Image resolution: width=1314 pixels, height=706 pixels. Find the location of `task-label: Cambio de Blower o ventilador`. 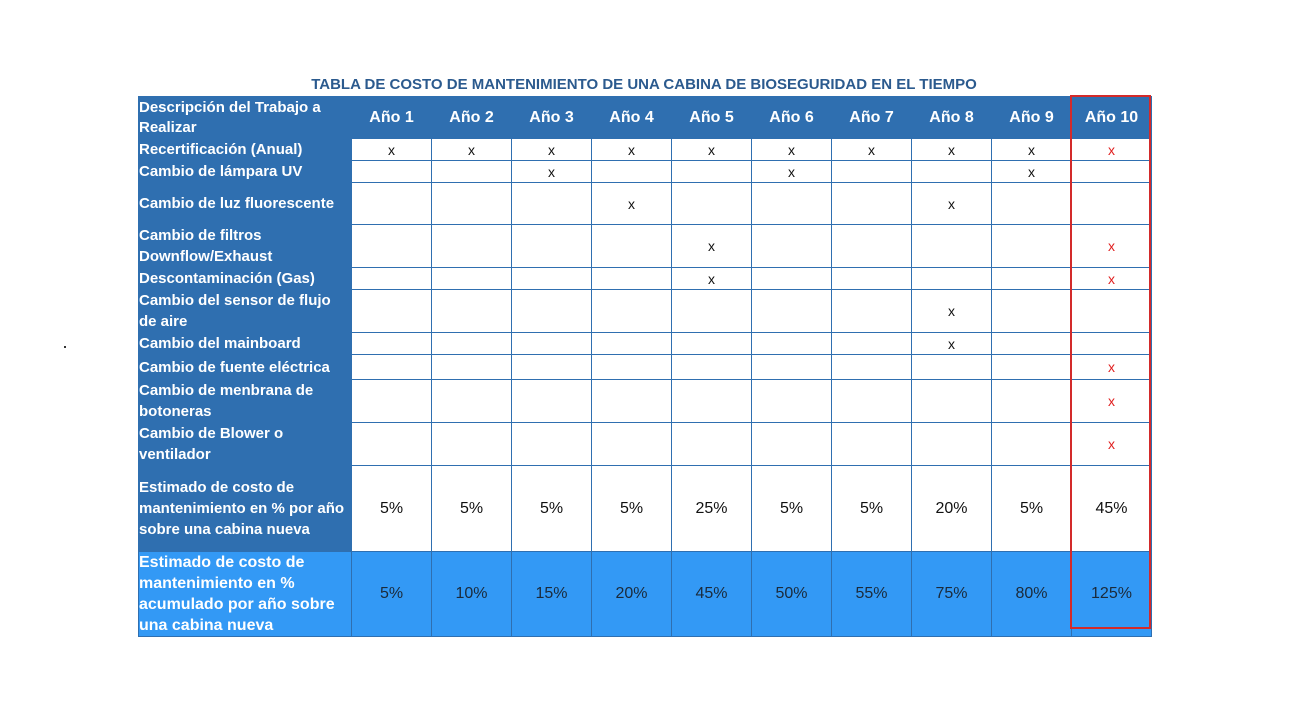

task-label: Cambio de Blower o ventilador is located at coordinates (245, 444).